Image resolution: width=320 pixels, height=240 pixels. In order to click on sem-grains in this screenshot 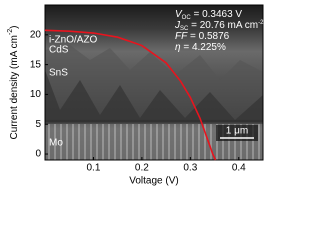, I will do `click(154, 96)`.